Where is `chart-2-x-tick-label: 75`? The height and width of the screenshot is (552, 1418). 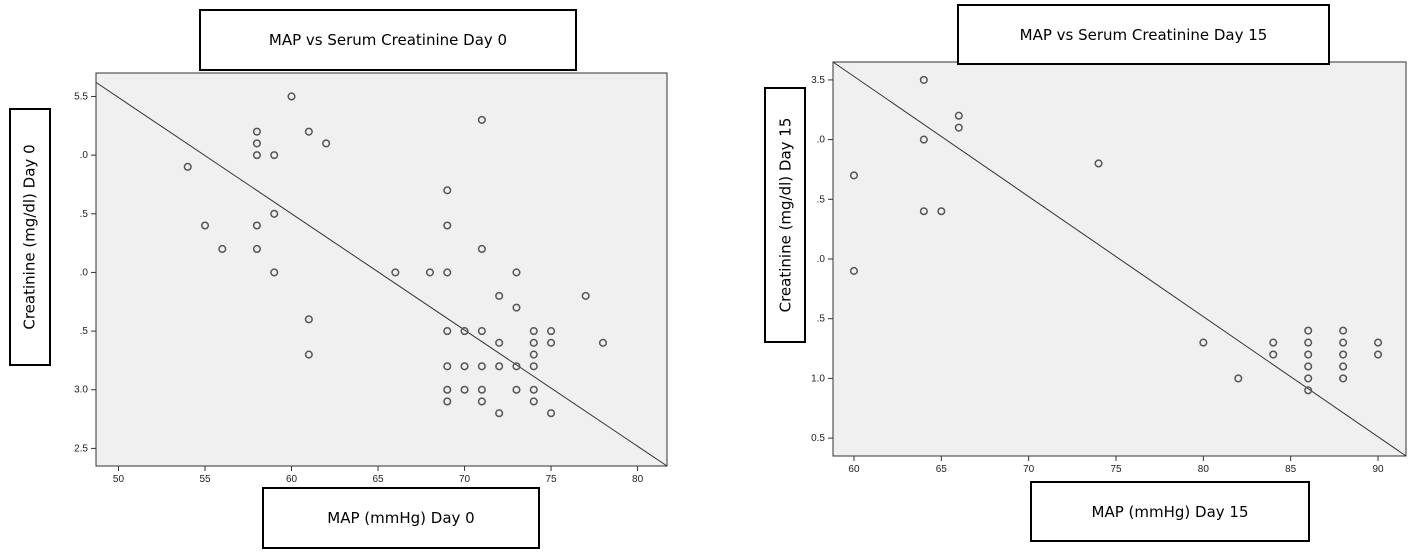 chart-2-x-tick-label: 75 is located at coordinates (1116, 469).